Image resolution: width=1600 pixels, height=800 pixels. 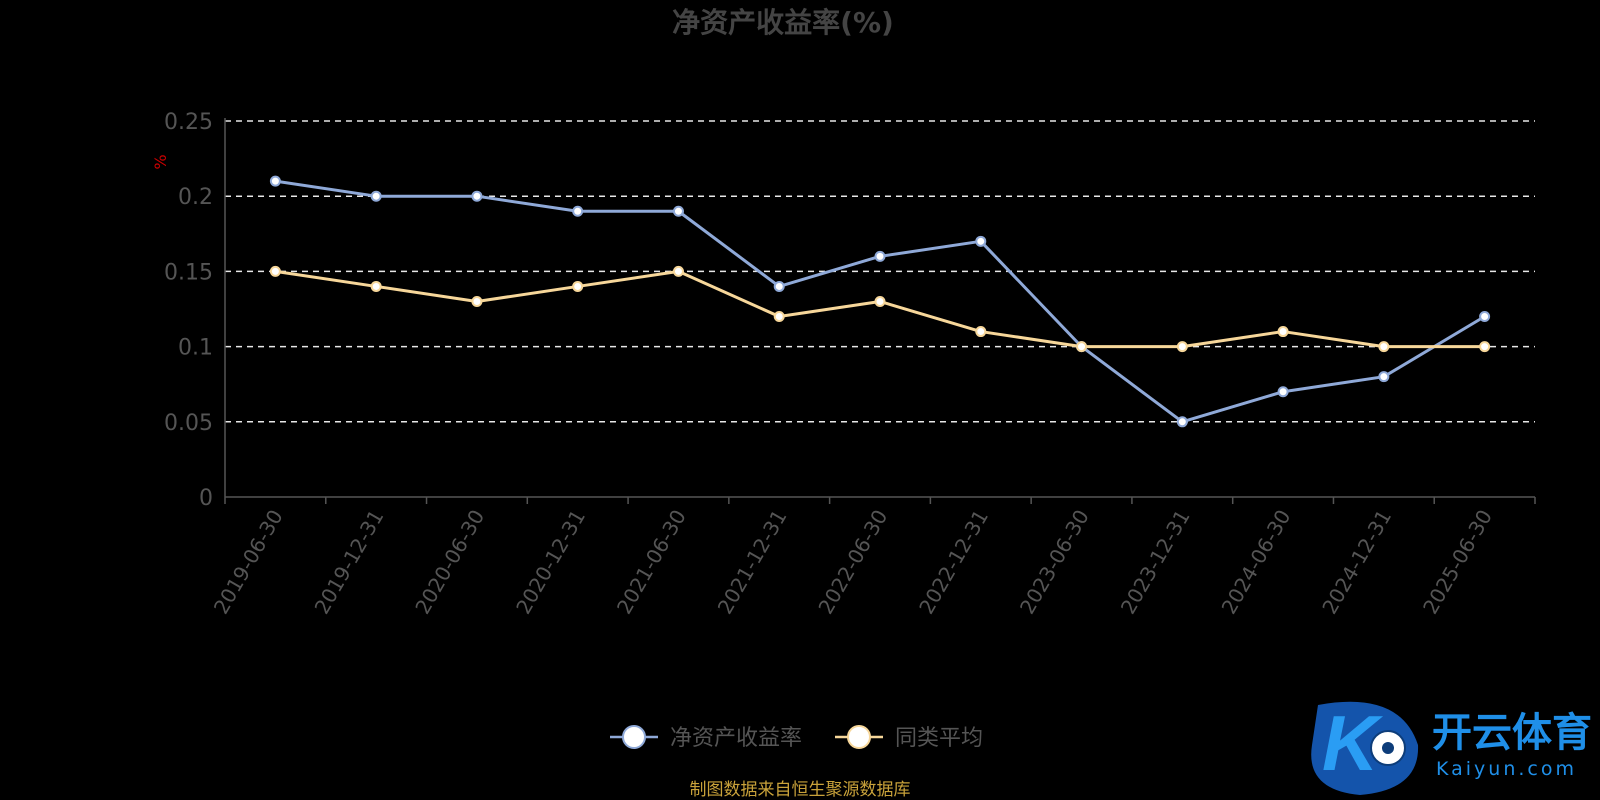 I want to click on legend: 净资产收益率 同类平均, so click(x=796, y=738).